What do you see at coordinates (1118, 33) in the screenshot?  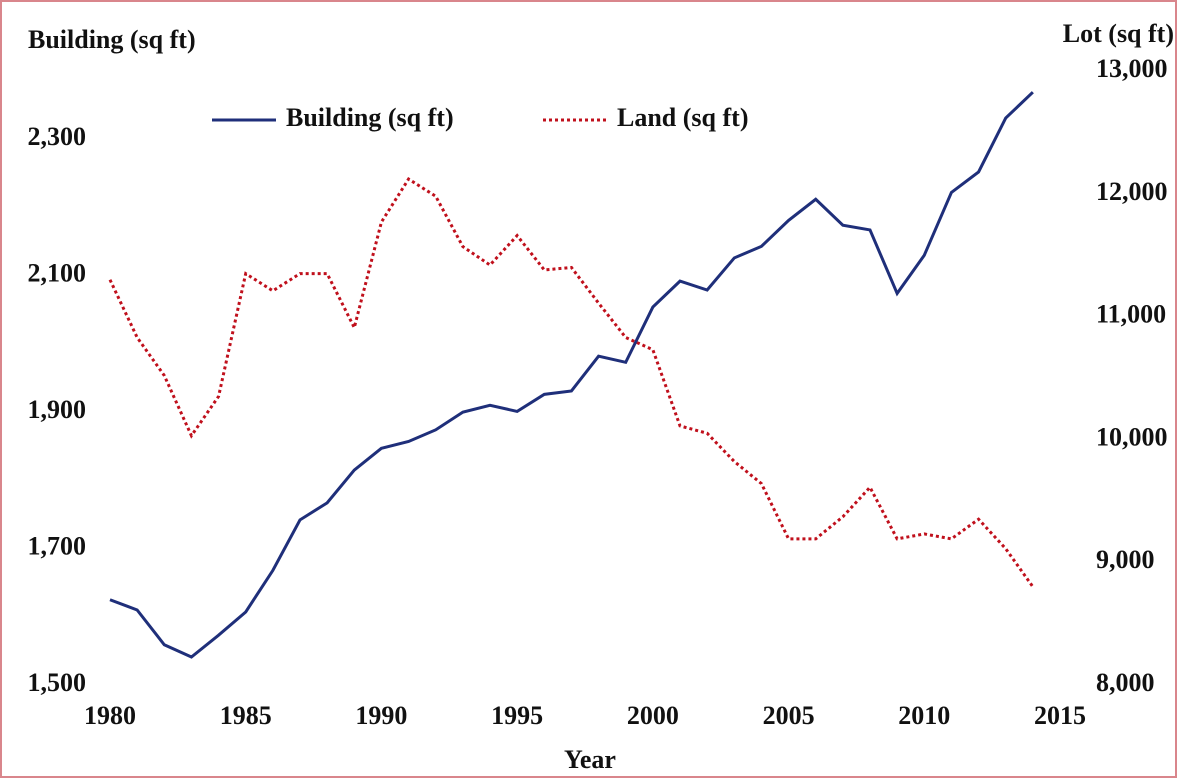 I see `y2-axis-title: Lot (sq ft)` at bounding box center [1118, 33].